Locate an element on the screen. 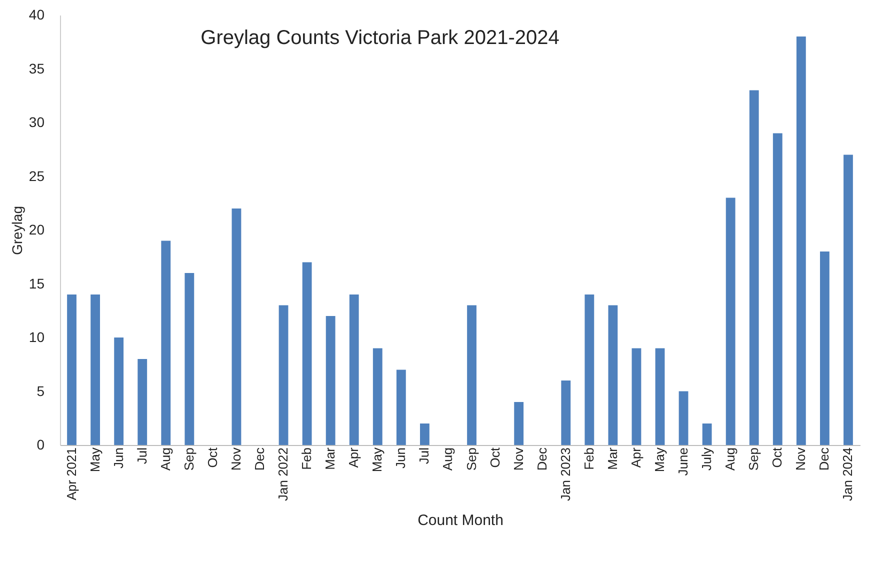 The width and height of the screenshot is (896, 570). y-tick-label: 40 is located at coordinates (36, 14).